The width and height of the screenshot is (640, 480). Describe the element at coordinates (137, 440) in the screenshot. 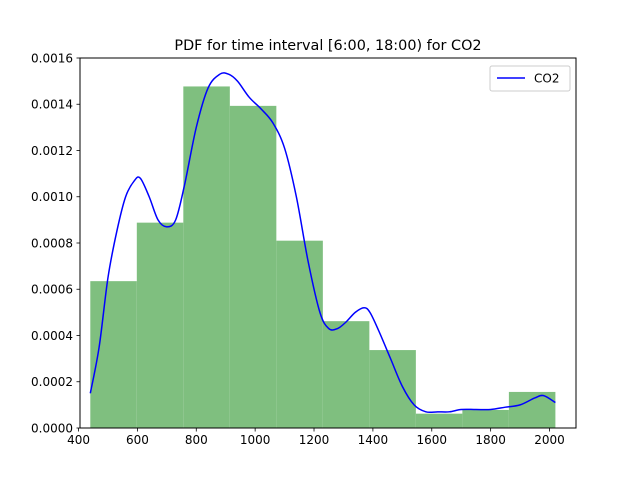

I see `x-tick-label: 600` at that location.